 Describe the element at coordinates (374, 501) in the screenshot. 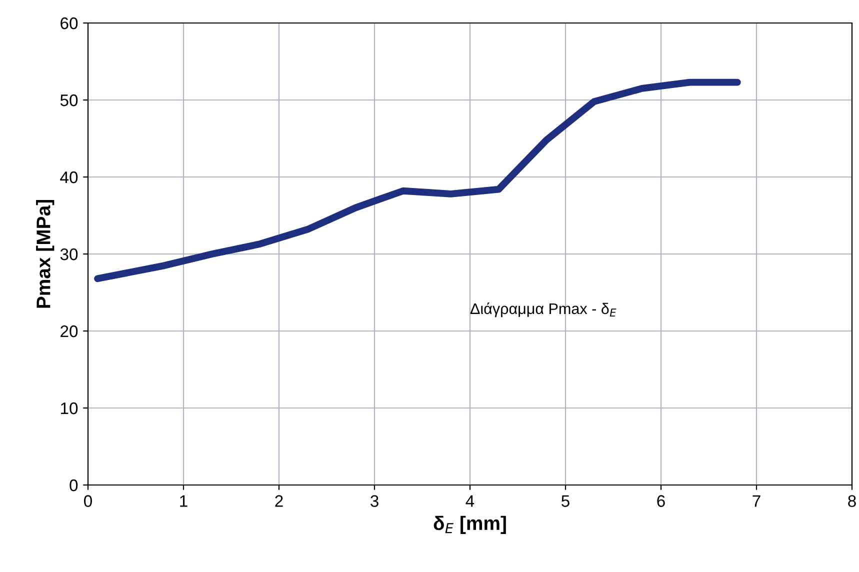

I see `x-tick-label: 3` at that location.